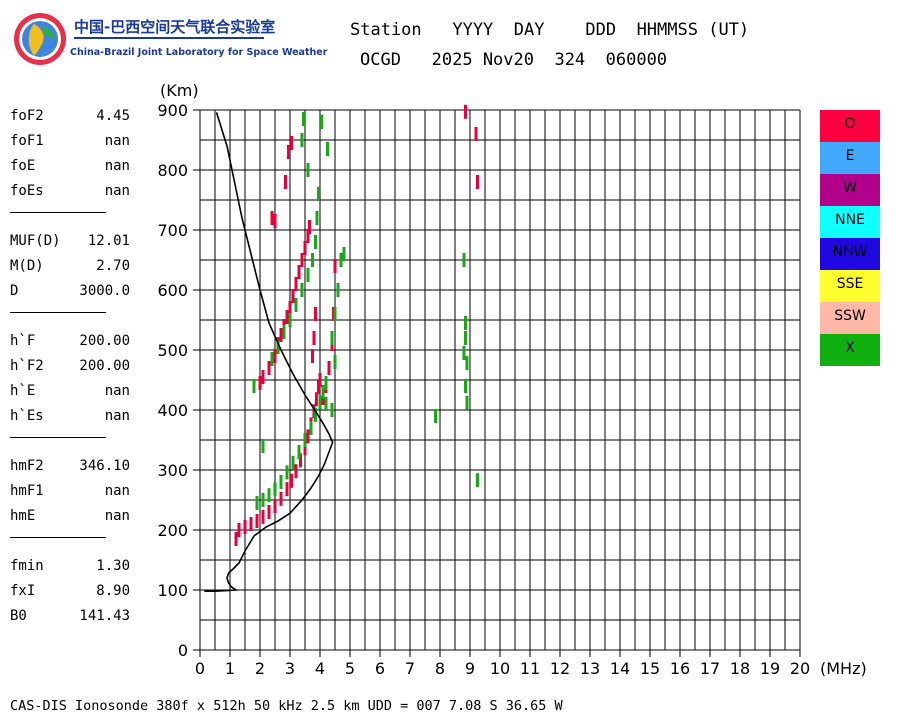 The image size is (900, 720). I want to click on x-tick-label: 13, so click(590, 668).